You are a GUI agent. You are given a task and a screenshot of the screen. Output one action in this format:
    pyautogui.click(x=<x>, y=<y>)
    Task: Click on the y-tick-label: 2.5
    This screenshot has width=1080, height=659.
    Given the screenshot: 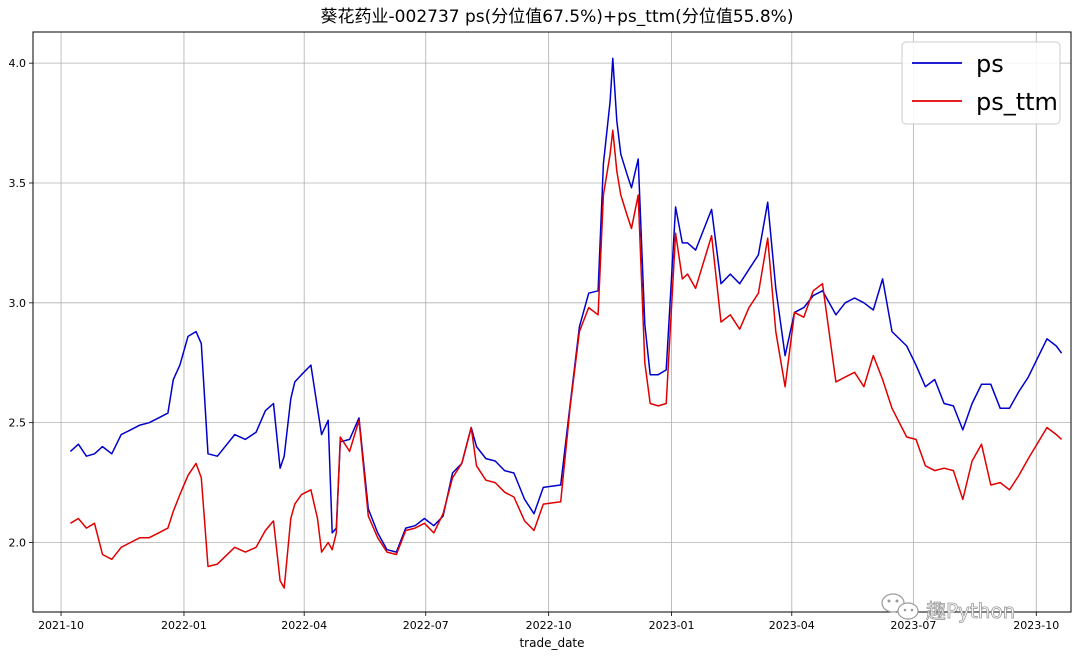 What is the action you would take?
    pyautogui.click(x=18, y=423)
    